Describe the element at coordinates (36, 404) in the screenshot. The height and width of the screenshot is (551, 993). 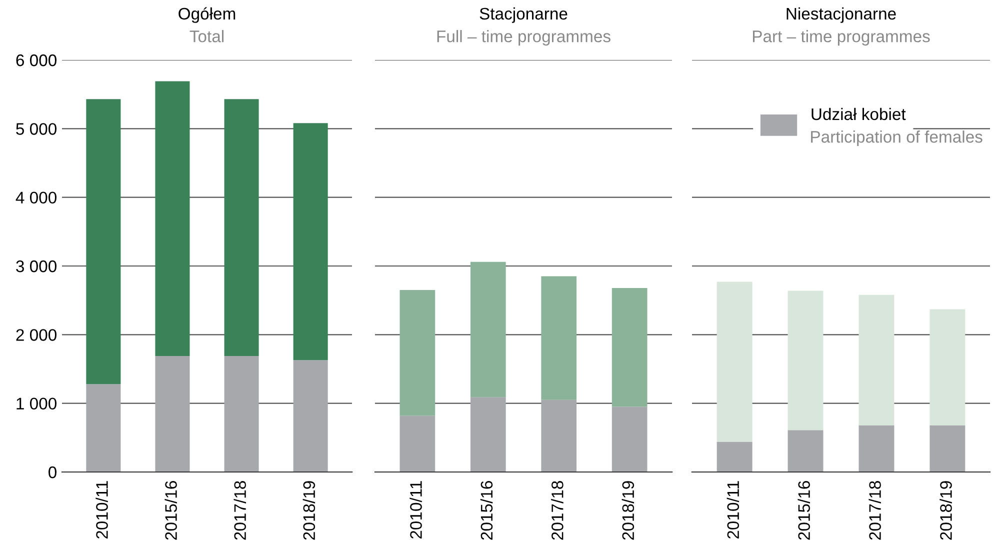
I see `y-tick-label: 1 000` at that location.